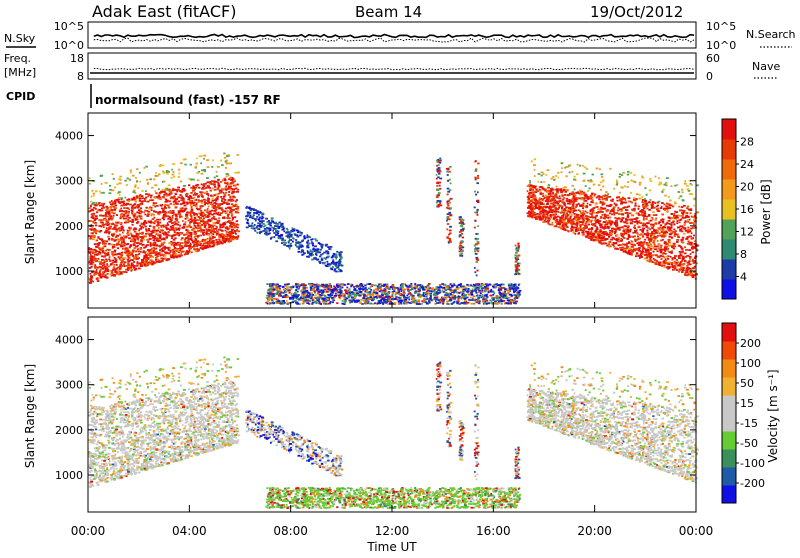 The image size is (800, 558). Describe the element at coordinates (394, 36) in the screenshot. I see `nsky-series` at that location.